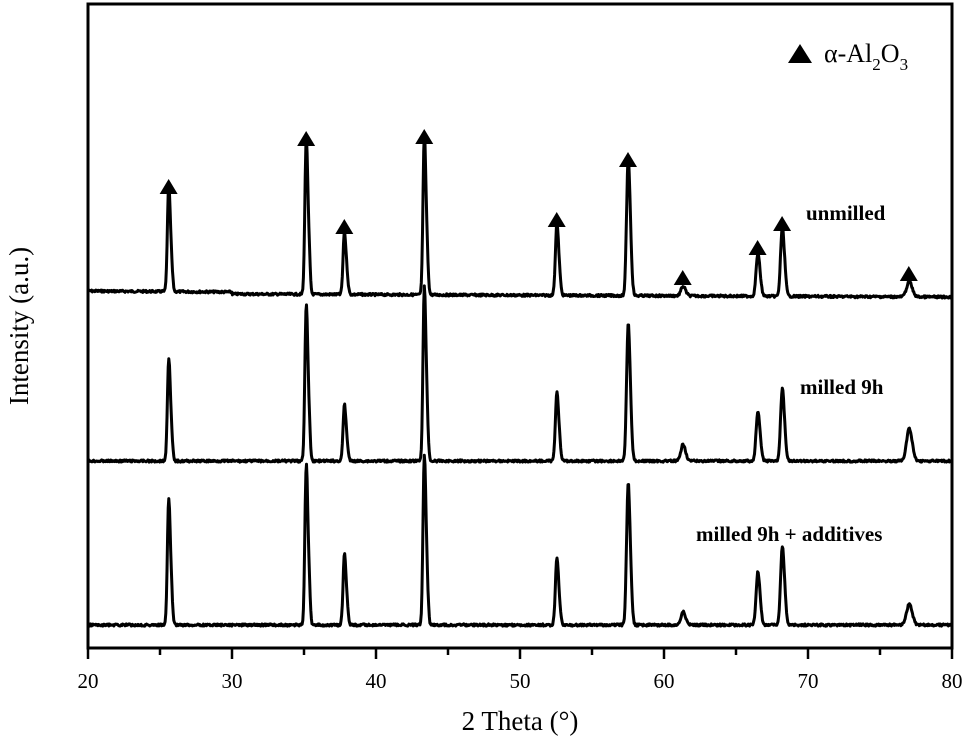 The image size is (967, 749). Describe the element at coordinates (952, 681) in the screenshot. I see `x-tick-label: 80` at that location.